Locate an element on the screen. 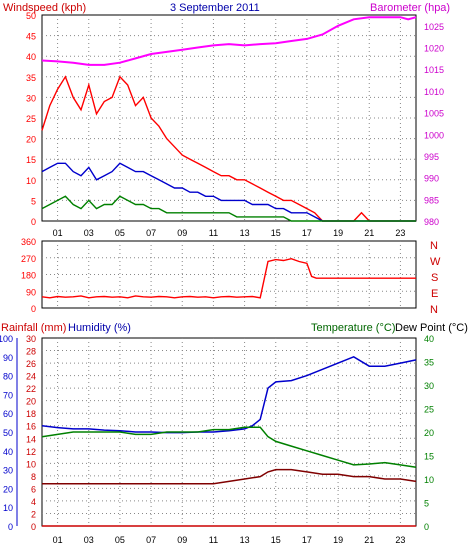 The height and width of the screenshot is (555, 468). wind-y-tick-label: 25 is located at coordinates (31, 119).